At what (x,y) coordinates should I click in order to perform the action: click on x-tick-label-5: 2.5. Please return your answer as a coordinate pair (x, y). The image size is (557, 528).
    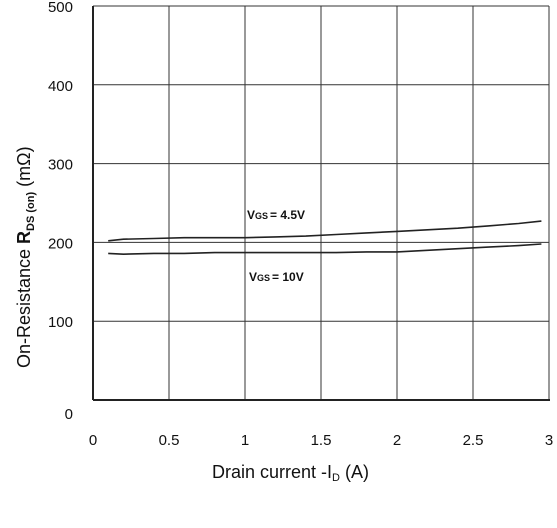
    Looking at the image, I should click on (473, 440).